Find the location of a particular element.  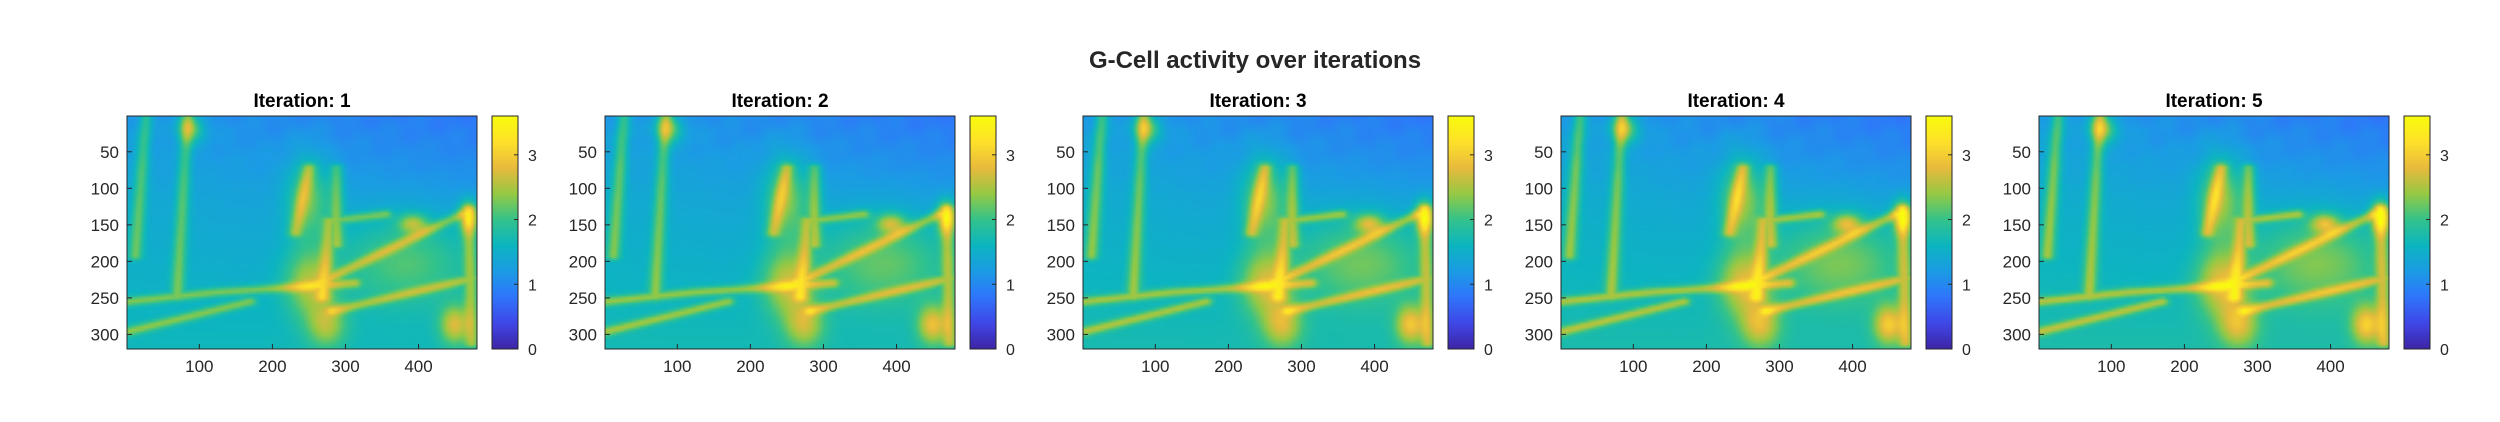

figure-title: G-Cell activity over iterations is located at coordinates (1255, 60).